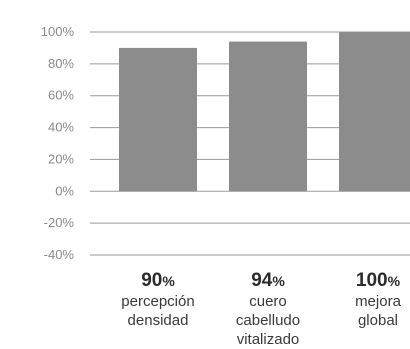 The image size is (410, 349). I want to click on data-value-label: 90%, so click(158, 280).